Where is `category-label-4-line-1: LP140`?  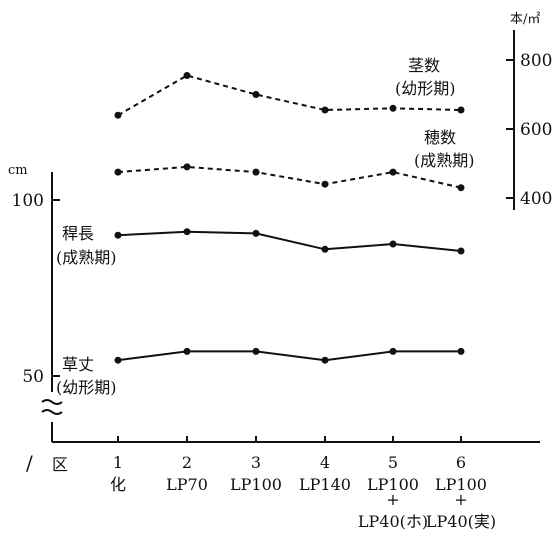
category-label-4-line-1: LP140 is located at coordinates (325, 484).